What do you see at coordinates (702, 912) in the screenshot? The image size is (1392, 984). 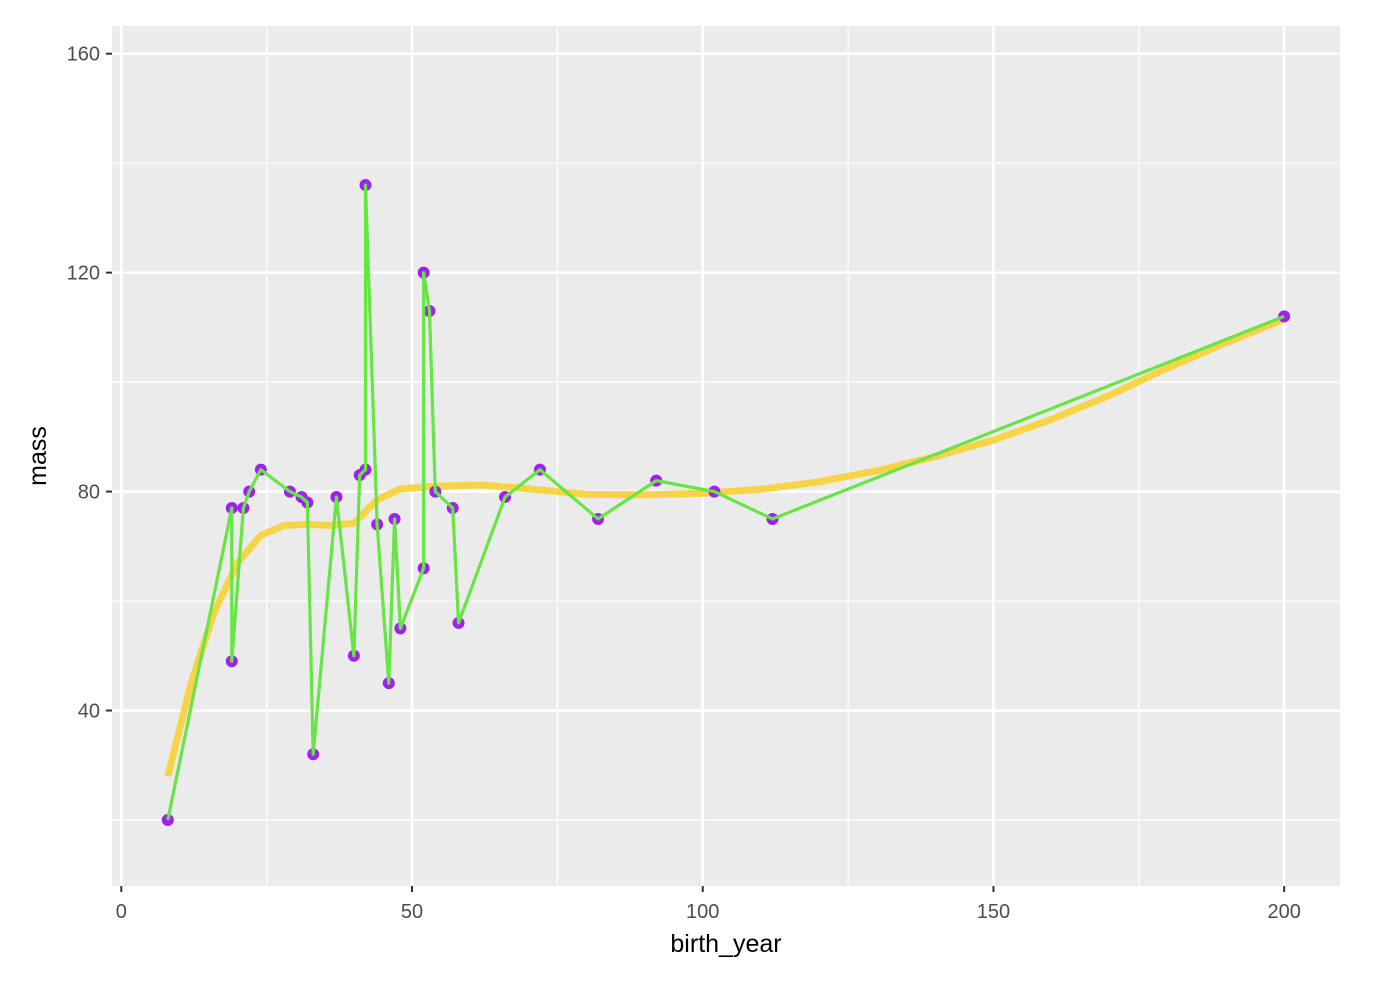 I see `x-tick-label: 100` at bounding box center [702, 912].